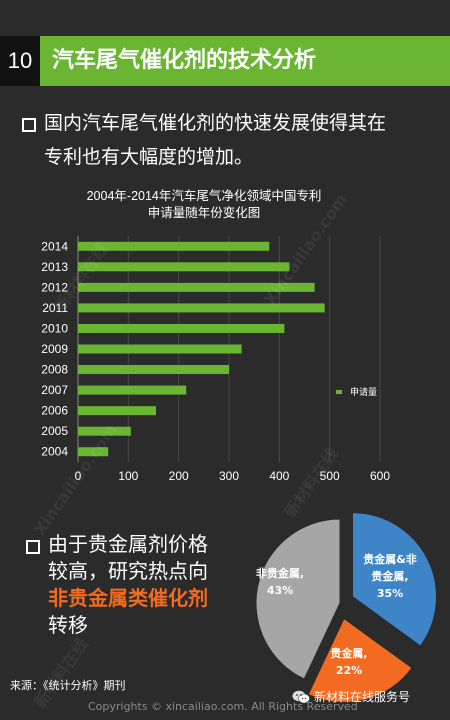 This screenshot has width=450, height=720. What do you see at coordinates (128, 544) in the screenshot?
I see `conclusion-line-1: 由于贵金属剂价格` at bounding box center [128, 544].